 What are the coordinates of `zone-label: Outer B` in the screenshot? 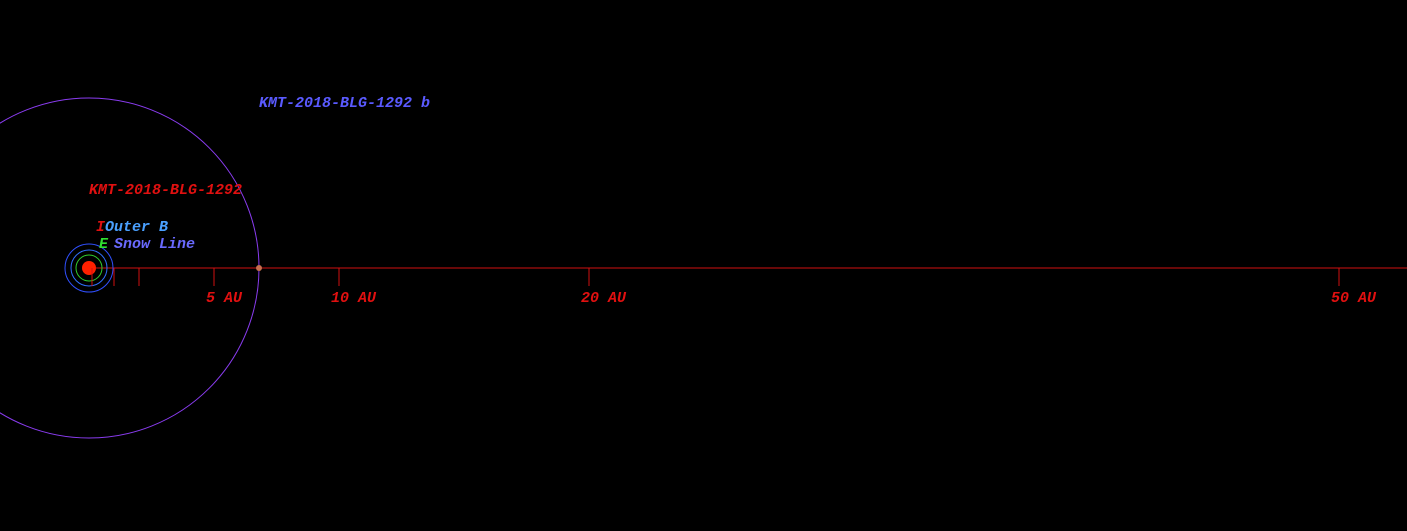 It's located at (136, 227).